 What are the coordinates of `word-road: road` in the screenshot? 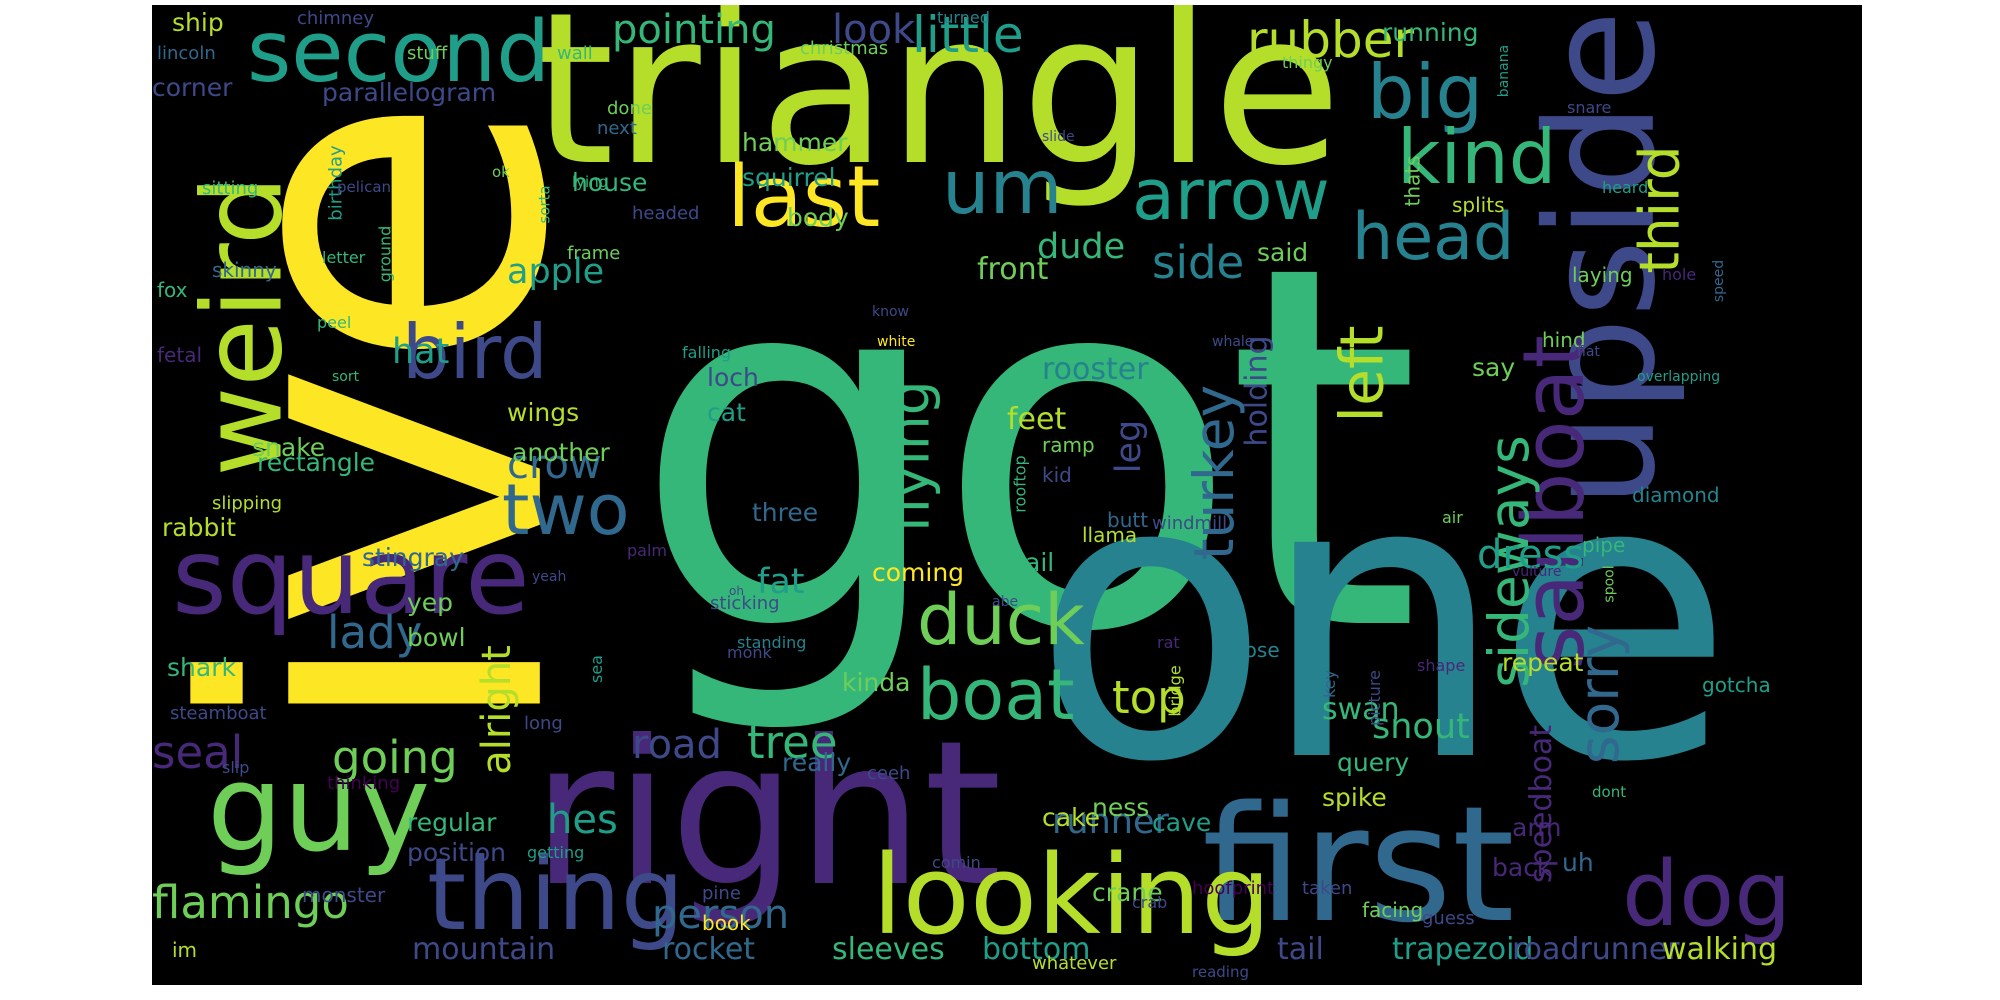 It's located at (677, 745).